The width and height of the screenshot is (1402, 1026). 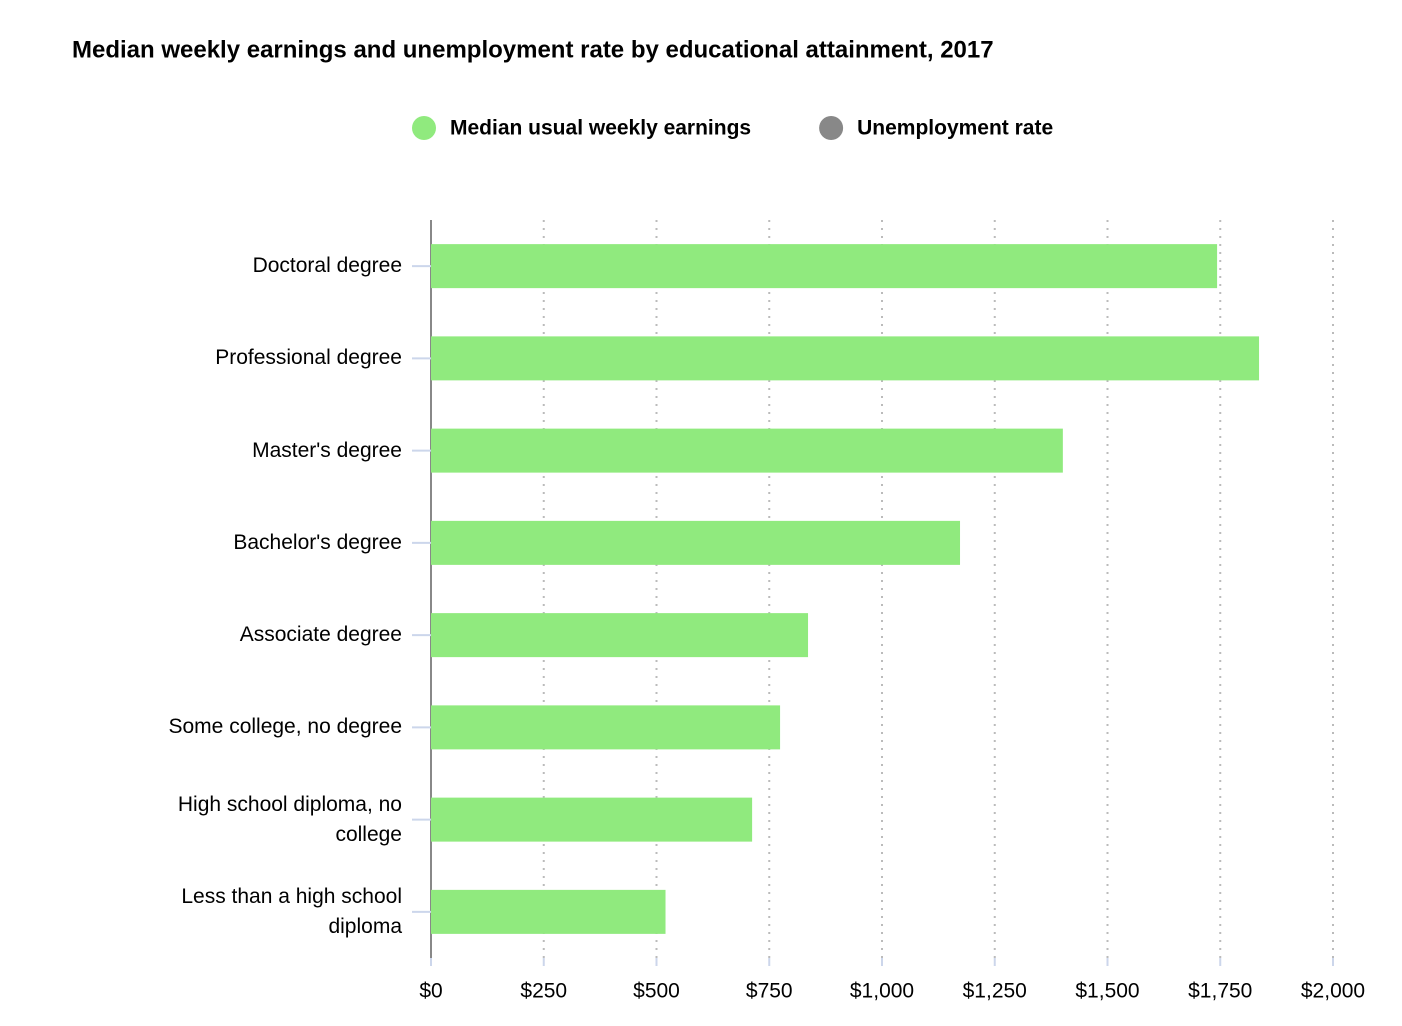 I want to click on y-tick-label: Master's degree, so click(x=327, y=450).